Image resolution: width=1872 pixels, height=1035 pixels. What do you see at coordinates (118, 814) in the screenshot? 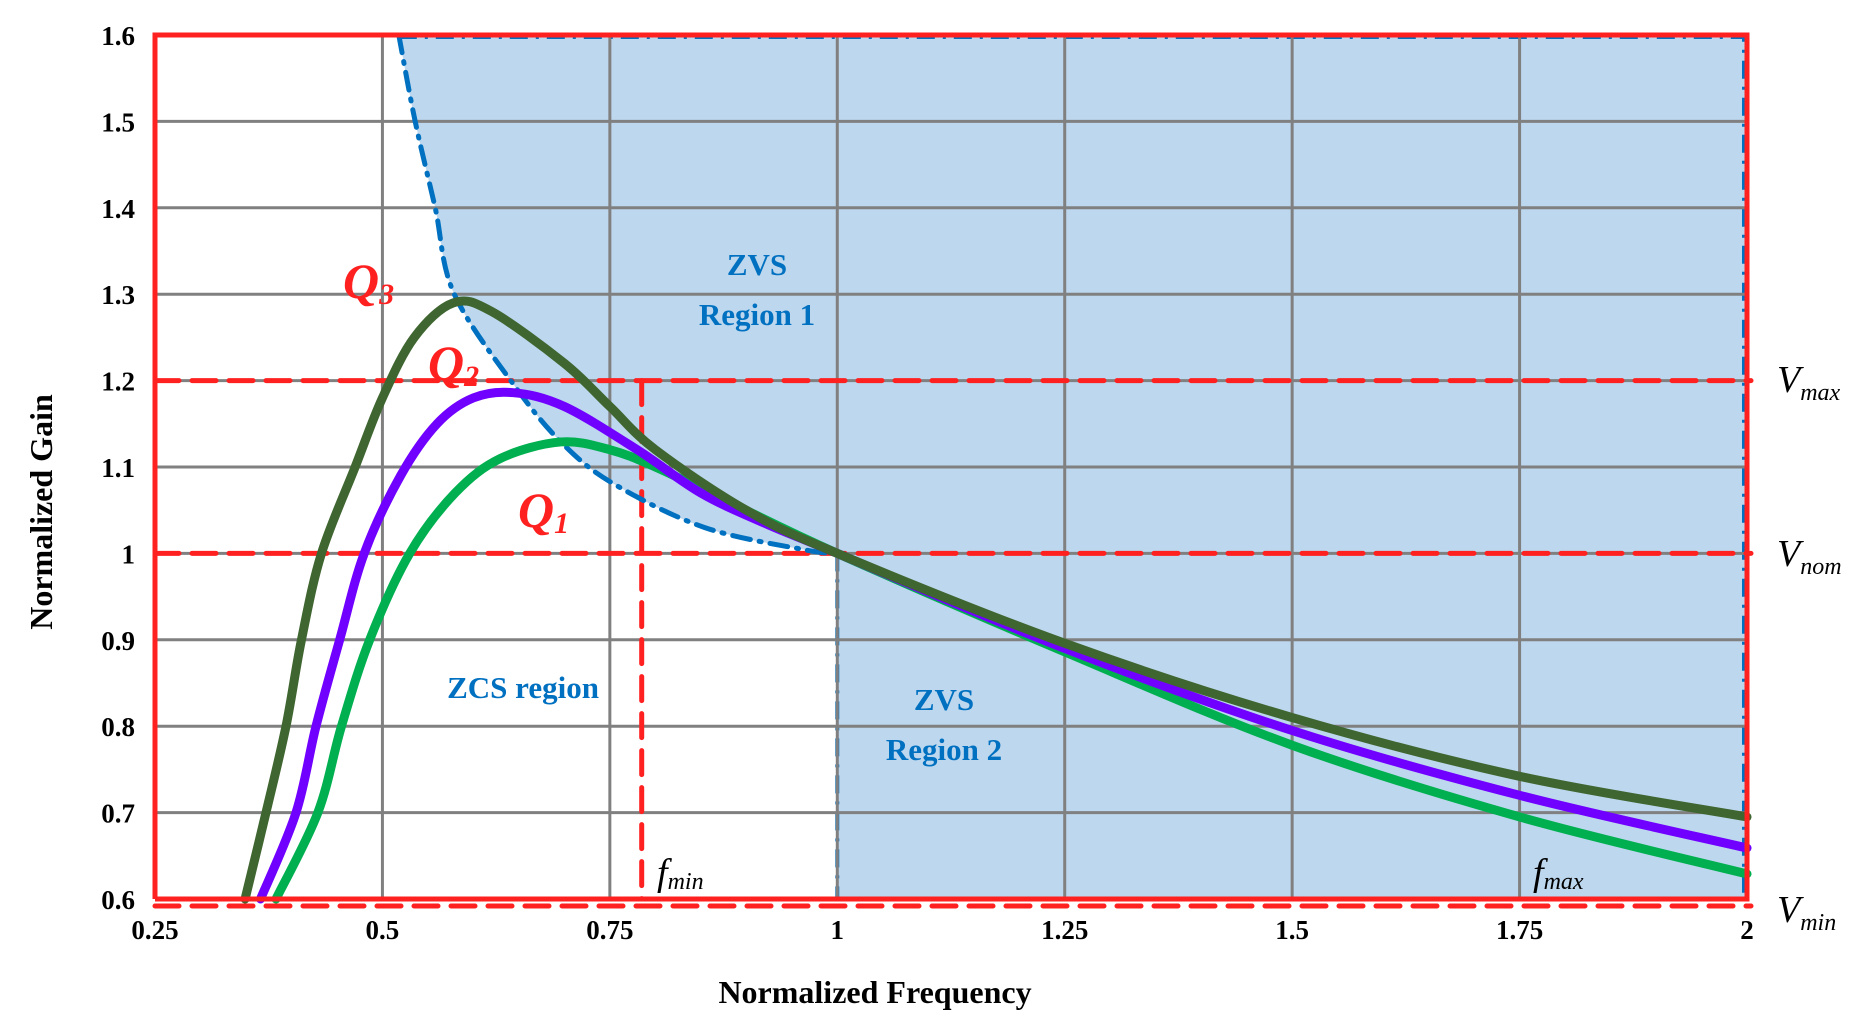
I see `y-tick-label: 0.7` at bounding box center [118, 814].